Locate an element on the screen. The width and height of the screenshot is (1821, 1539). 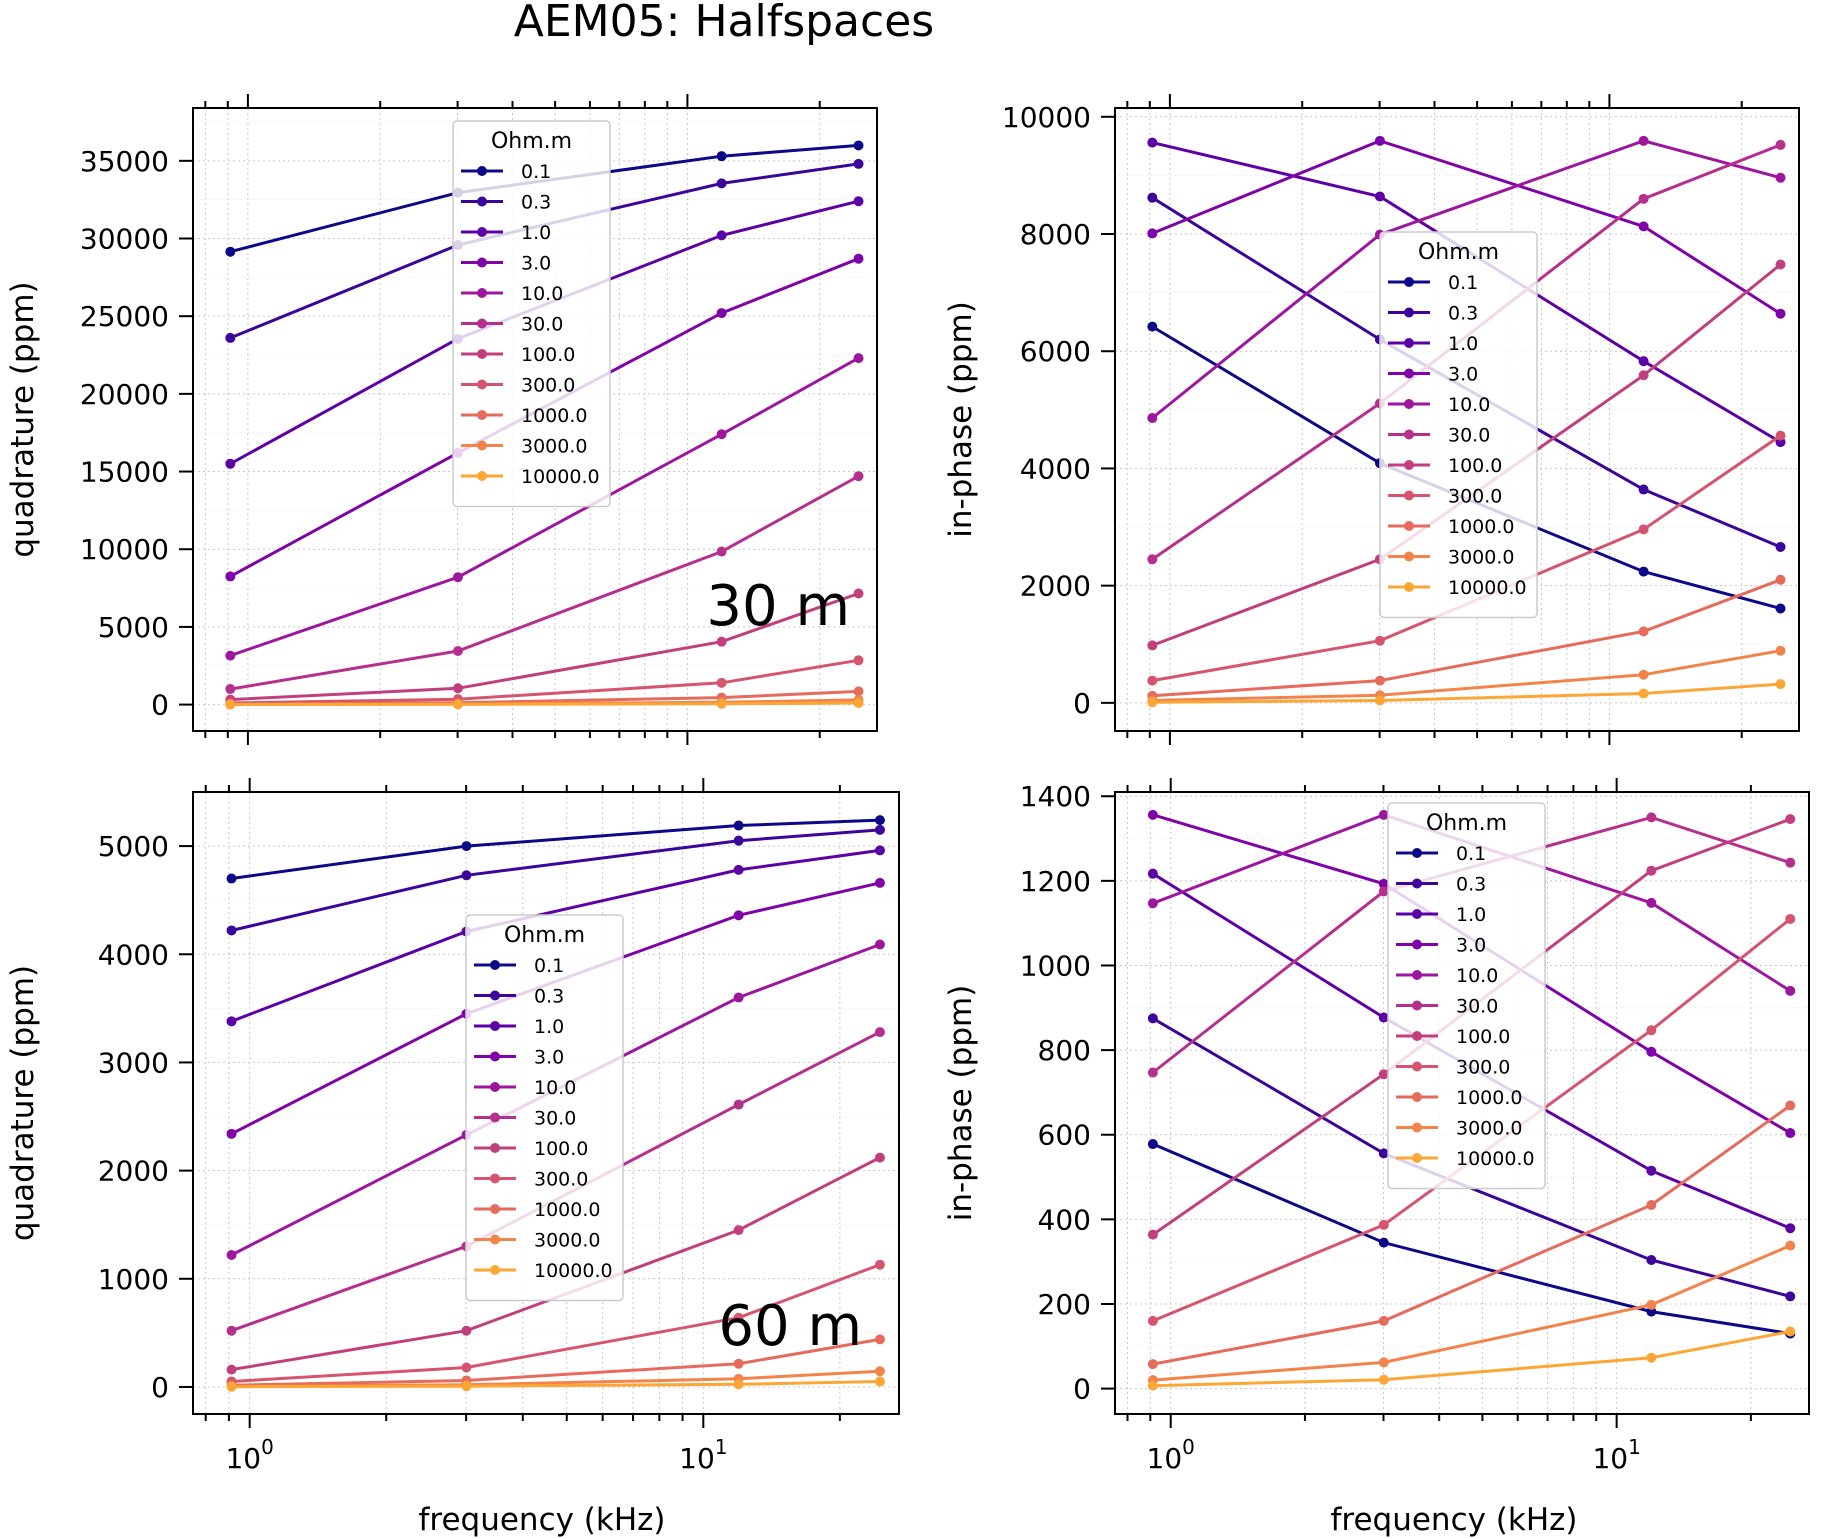
legend-label: 100.0 is located at coordinates (1483, 1037).